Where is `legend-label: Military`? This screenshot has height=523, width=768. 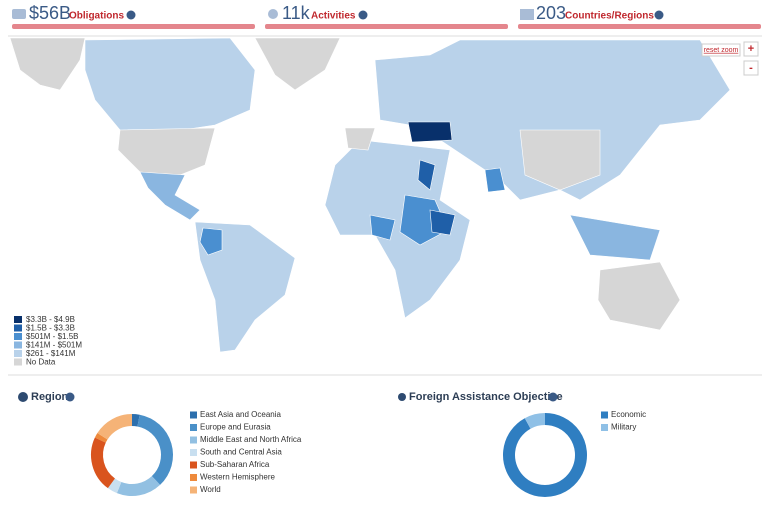
legend-label: Military is located at coordinates (623, 427).